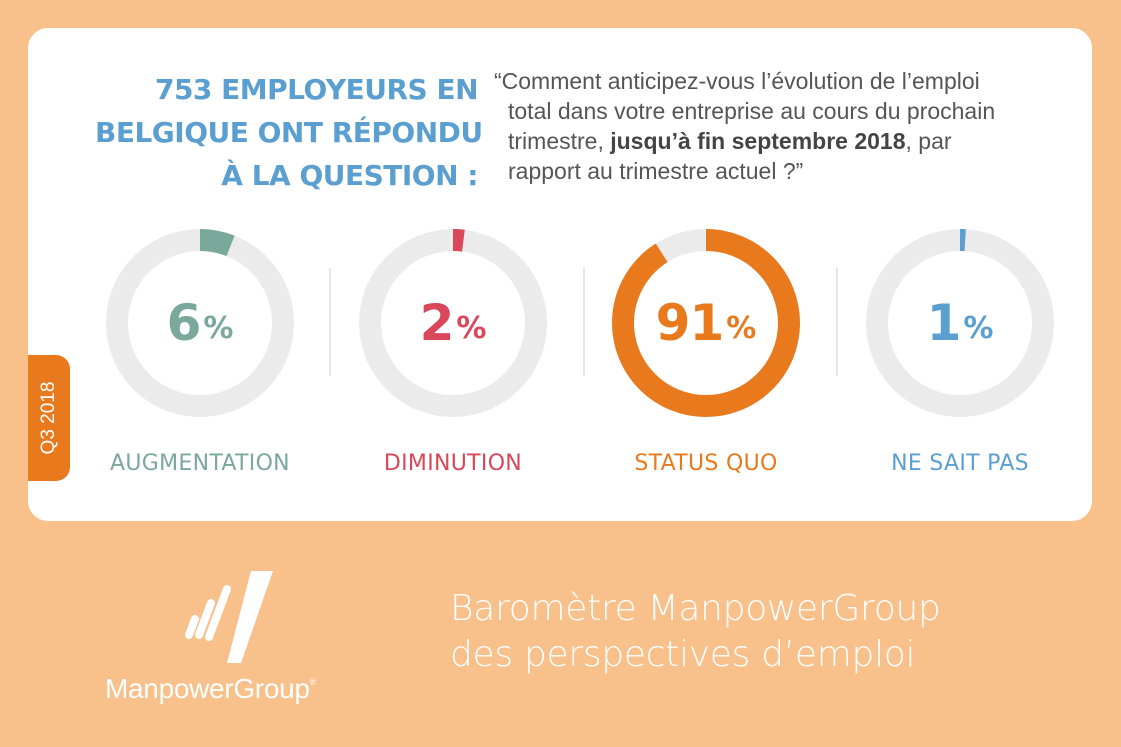 The image size is (1121, 747). I want to click on percentage-value: 2, so click(437, 323).